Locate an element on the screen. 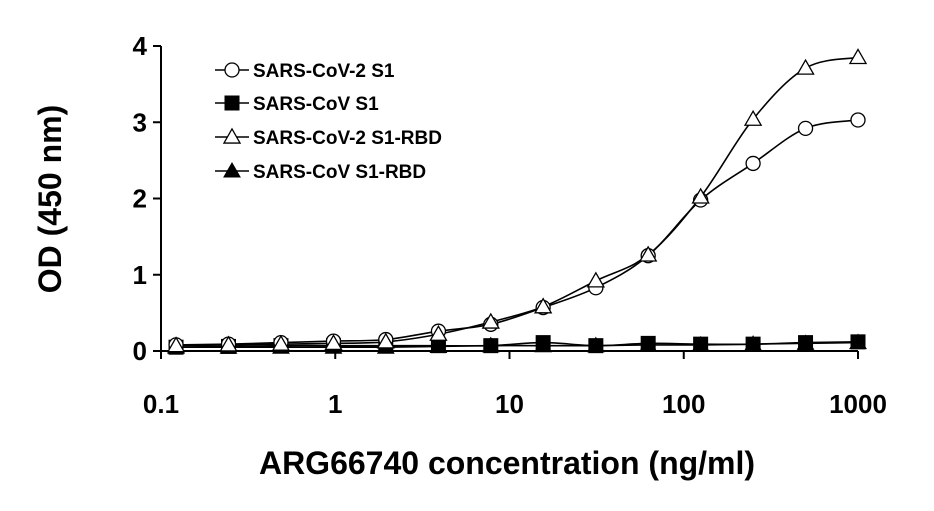  legend-label: SARS-CoV-2 S1 is located at coordinates (324, 71).